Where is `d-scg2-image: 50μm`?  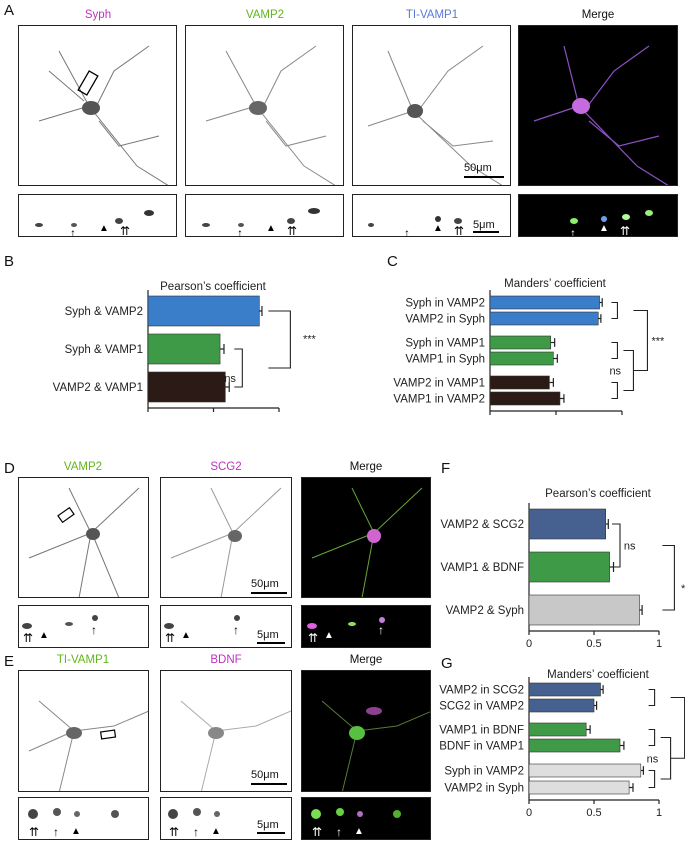
d-scg2-image: 50μm is located at coordinates (226, 537).